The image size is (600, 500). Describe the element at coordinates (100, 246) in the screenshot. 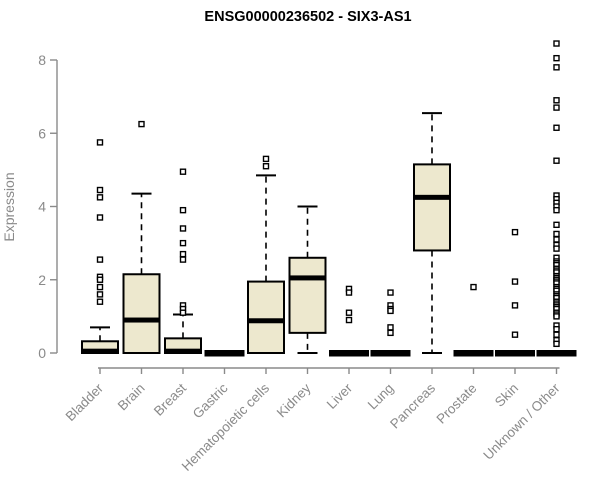

I see `boxplot-bladder` at that location.